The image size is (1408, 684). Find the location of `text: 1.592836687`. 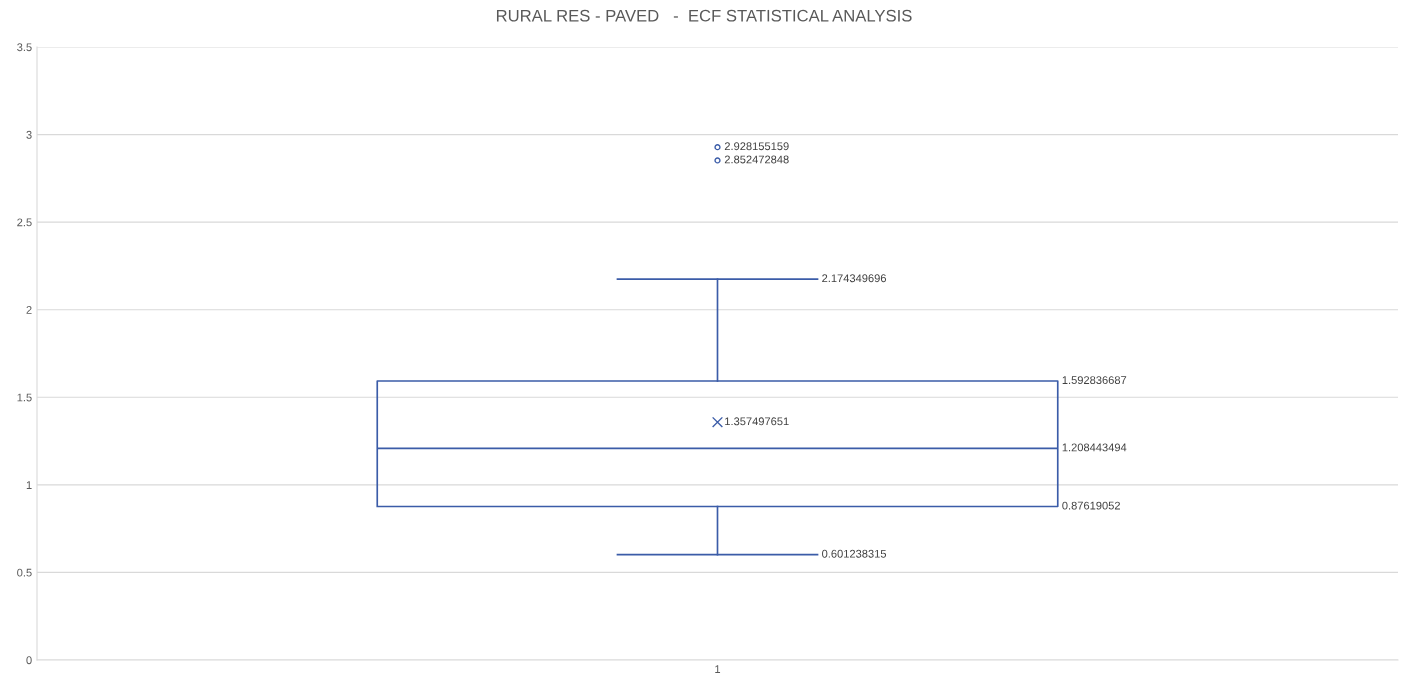

text: 1.592836687 is located at coordinates (1094, 380).